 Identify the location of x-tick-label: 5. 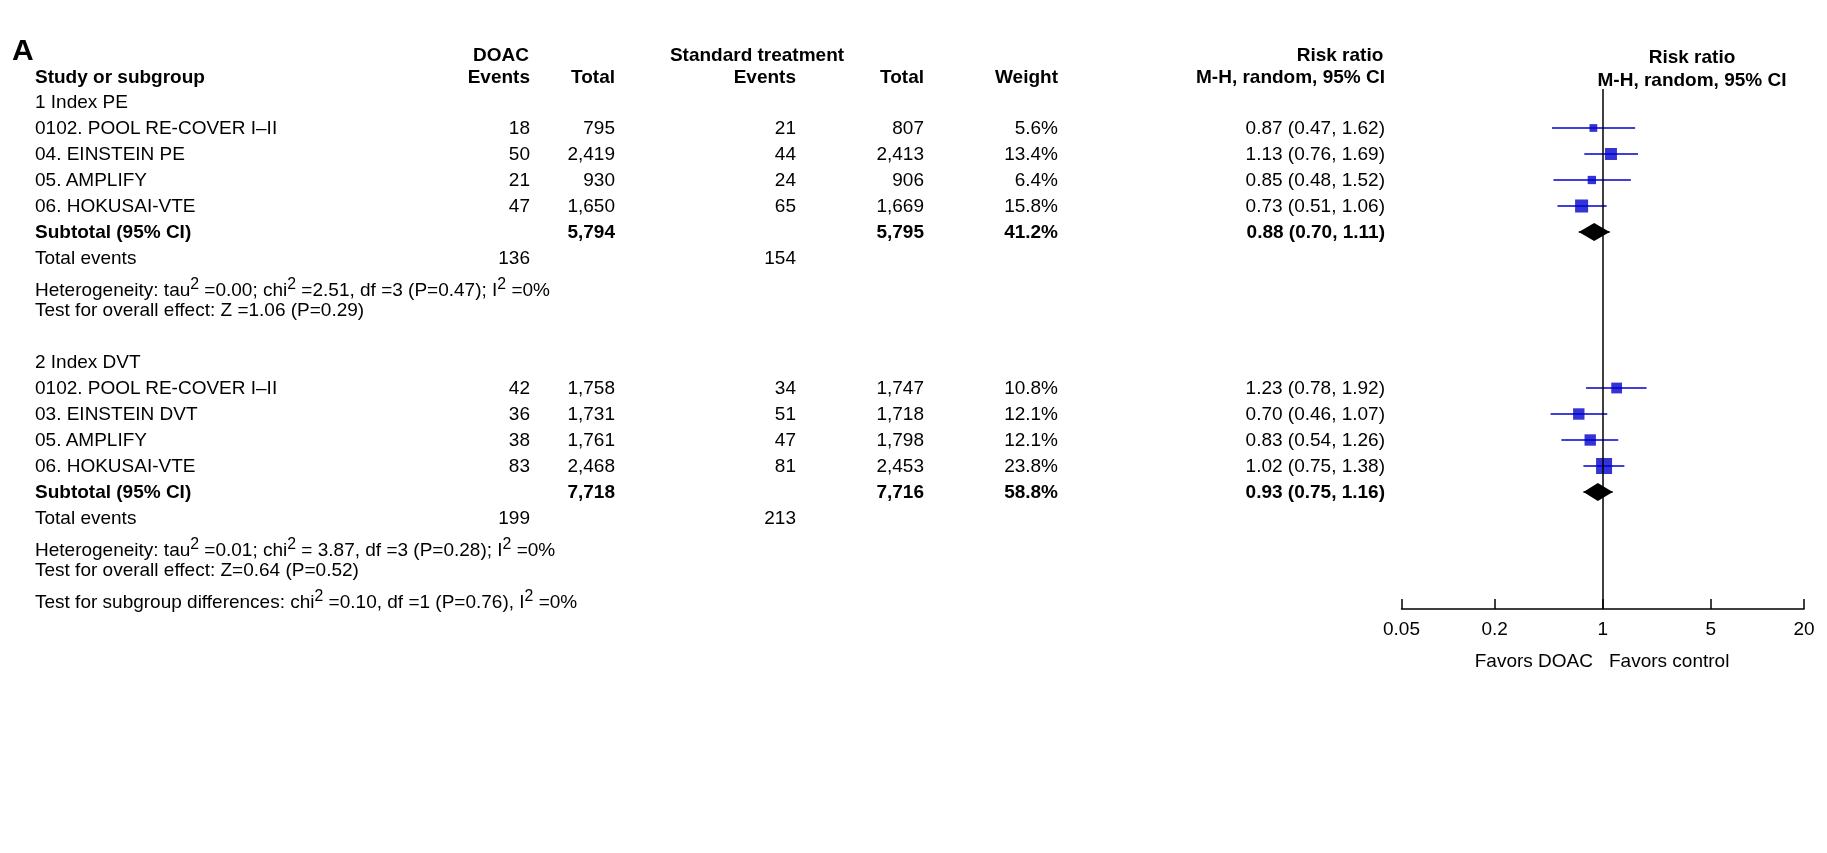
(1711, 628).